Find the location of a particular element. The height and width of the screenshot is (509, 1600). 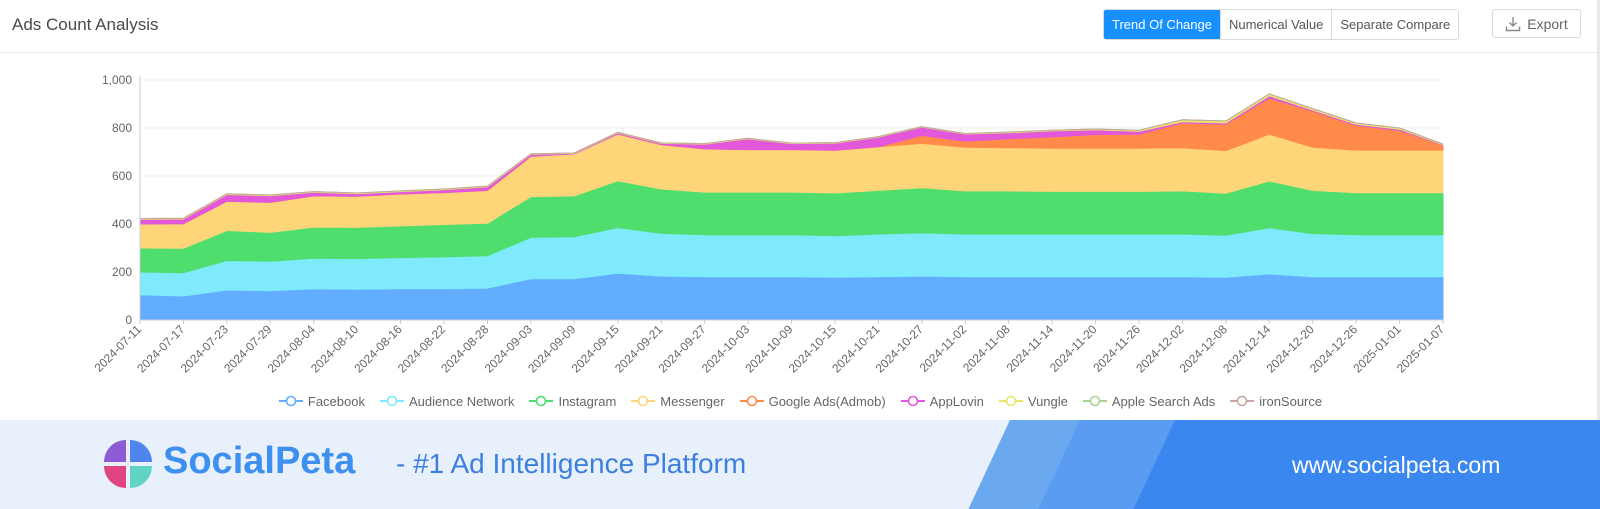

y-tick-label: 400 is located at coordinates (122, 224).